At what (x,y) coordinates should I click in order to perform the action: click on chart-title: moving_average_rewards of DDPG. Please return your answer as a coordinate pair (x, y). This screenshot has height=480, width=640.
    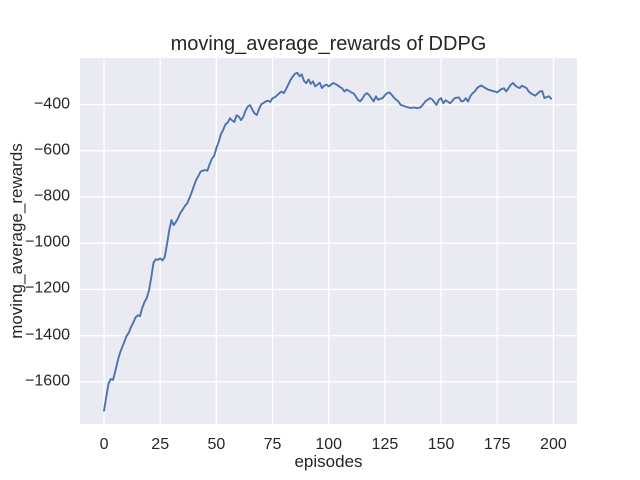
    Looking at the image, I should click on (328, 44).